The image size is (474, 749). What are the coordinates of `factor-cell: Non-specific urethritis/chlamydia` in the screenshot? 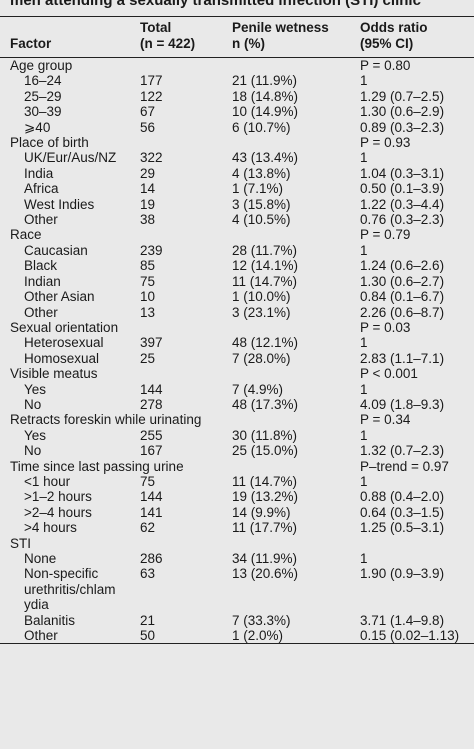 It's located at (70, 589).